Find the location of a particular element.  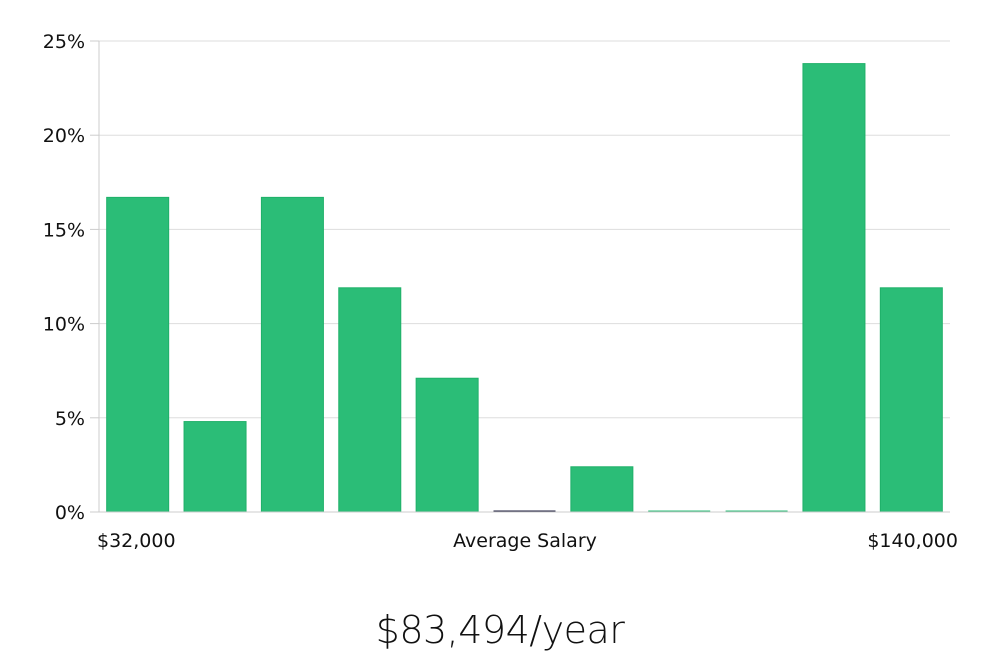

y-tick-label: 20% is located at coordinates (64, 136).